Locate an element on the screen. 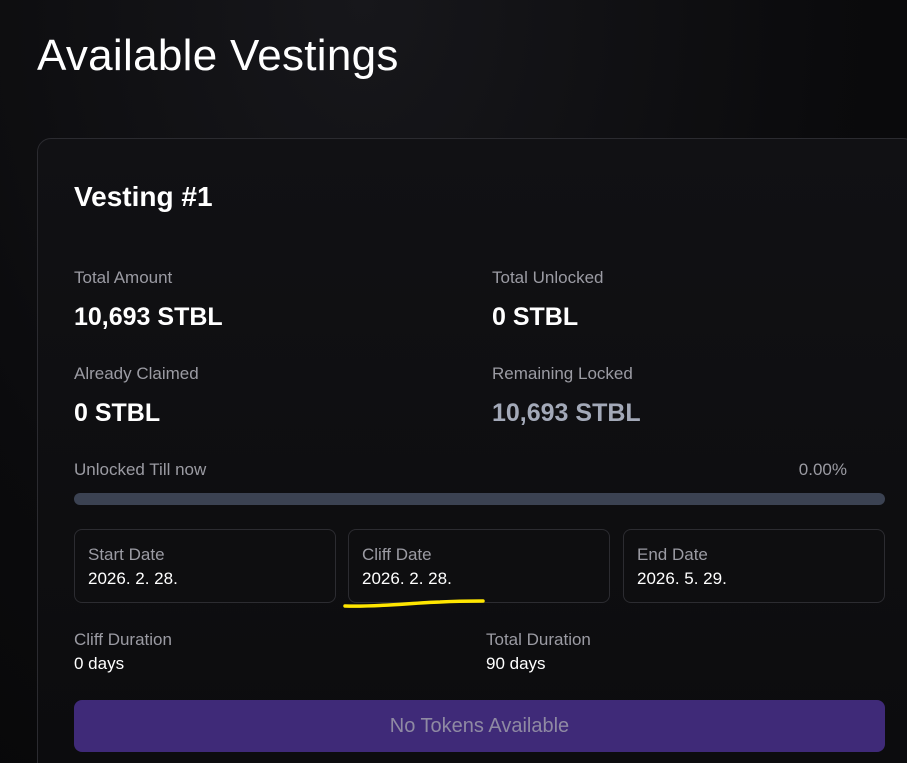 The image size is (907, 763). cliff-duration-value: 0 days is located at coordinates (99, 663).